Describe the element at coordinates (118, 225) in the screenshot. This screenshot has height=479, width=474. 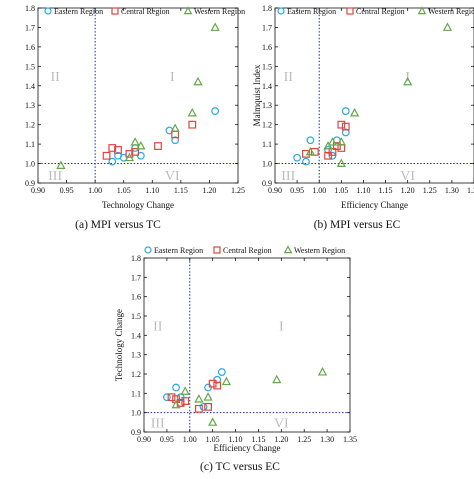
I see `panel-caption: (a) MPI versus TC` at that location.